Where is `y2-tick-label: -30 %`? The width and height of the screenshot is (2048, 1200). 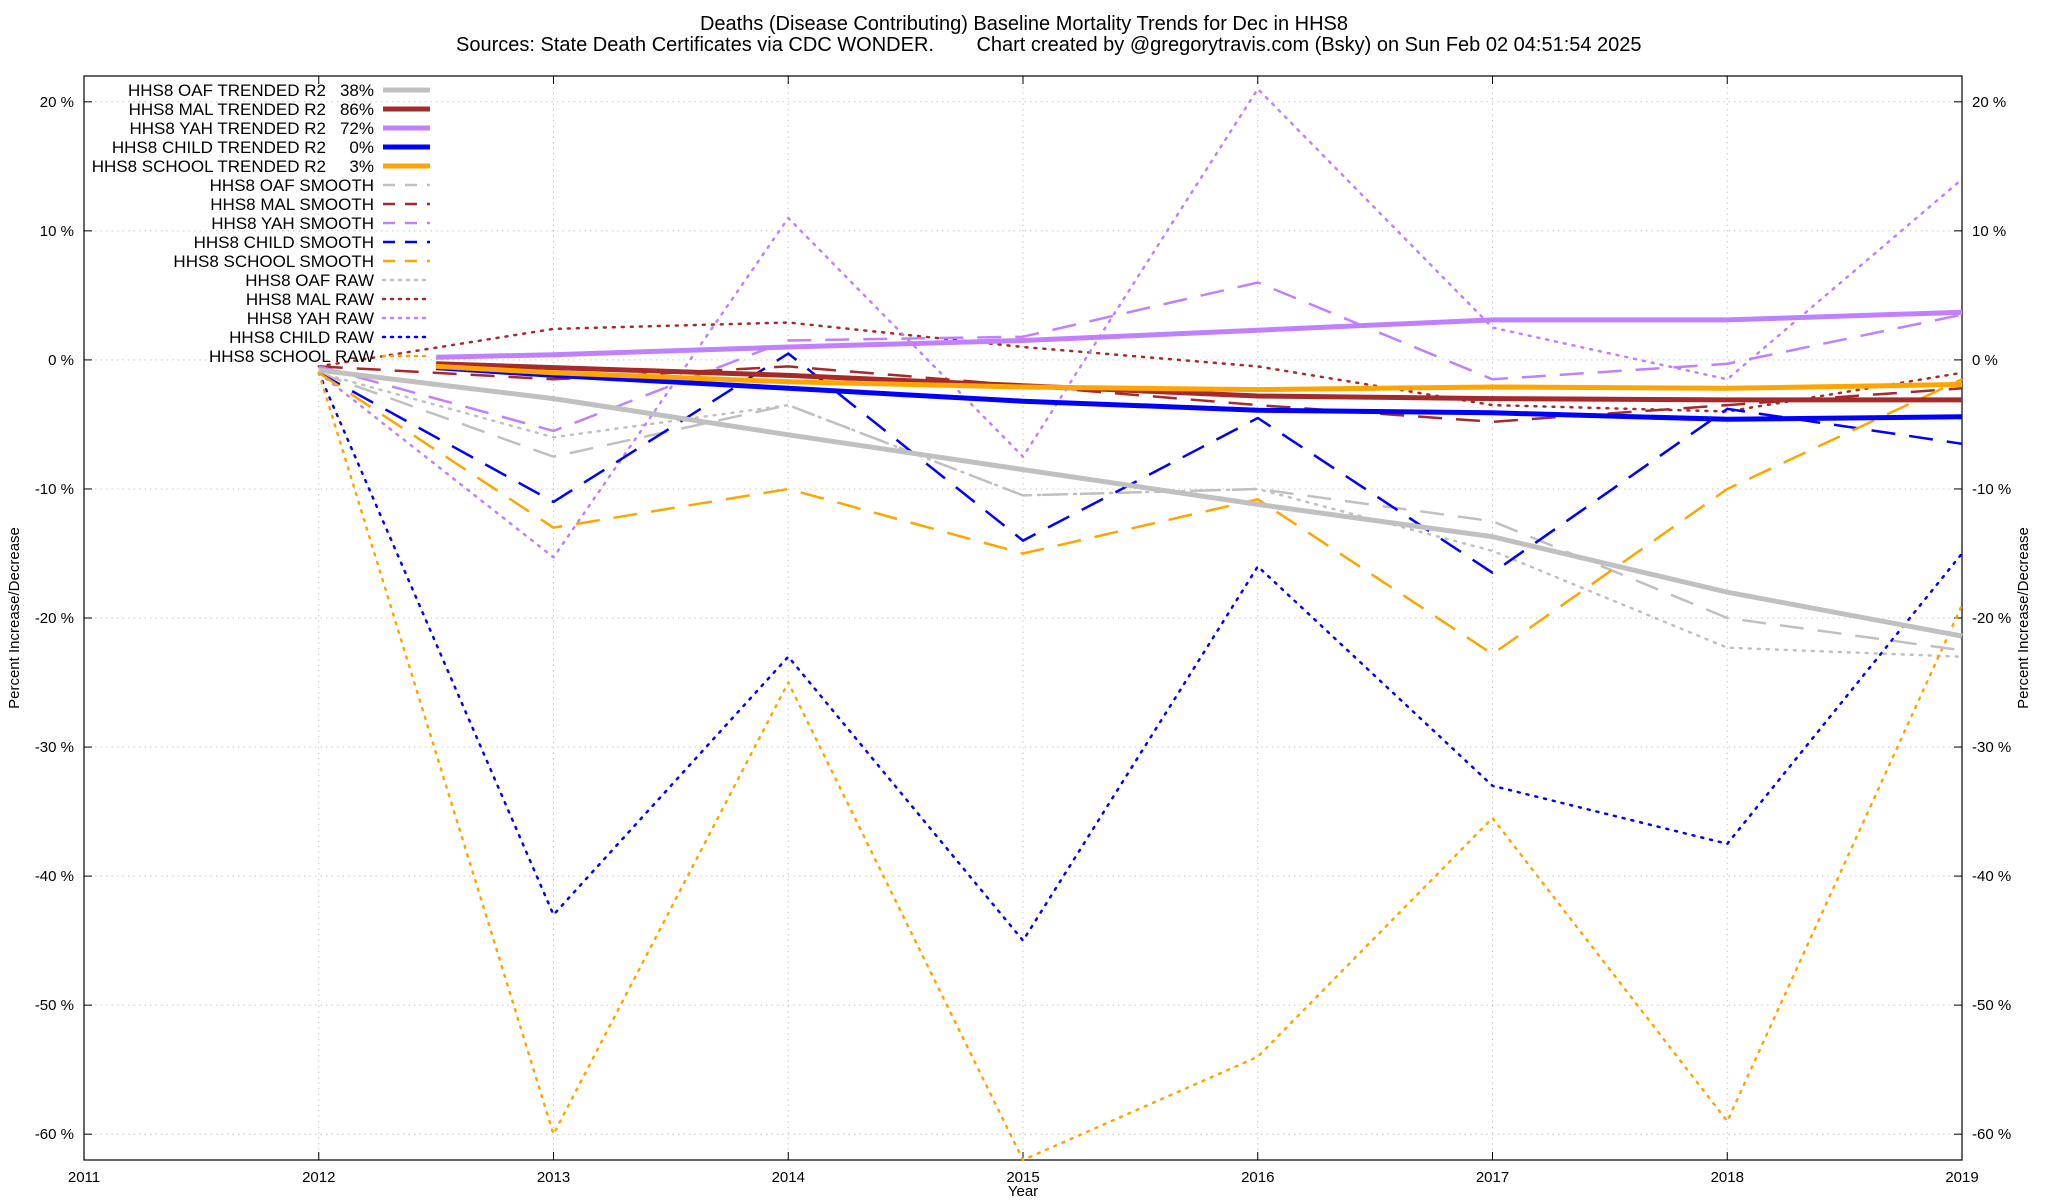
y2-tick-label: -30 % is located at coordinates (1991, 747).